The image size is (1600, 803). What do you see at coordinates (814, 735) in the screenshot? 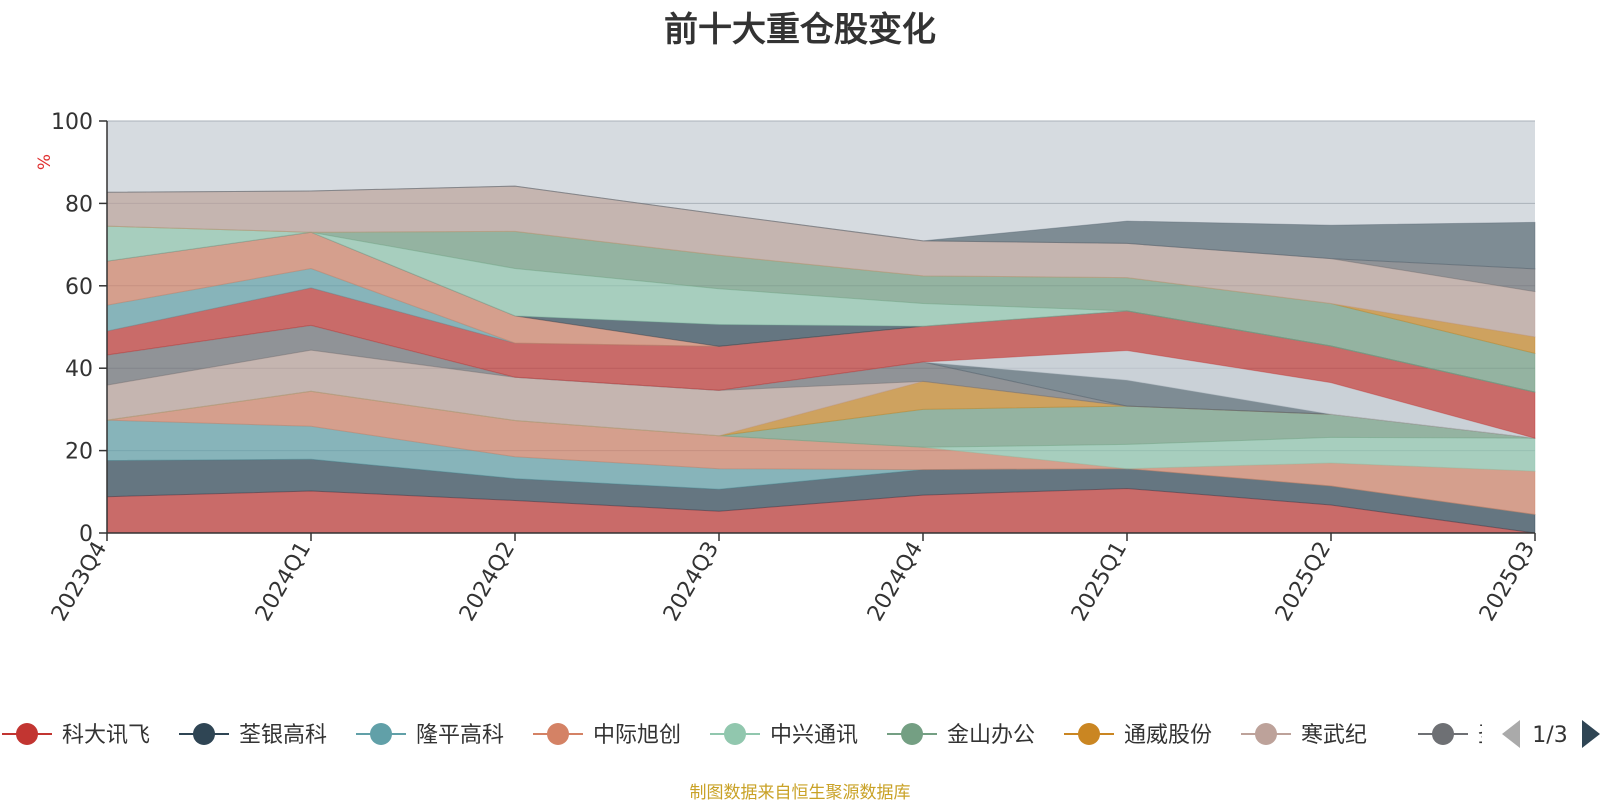
I see `legend-label-5: 中兴通讯` at bounding box center [814, 735].